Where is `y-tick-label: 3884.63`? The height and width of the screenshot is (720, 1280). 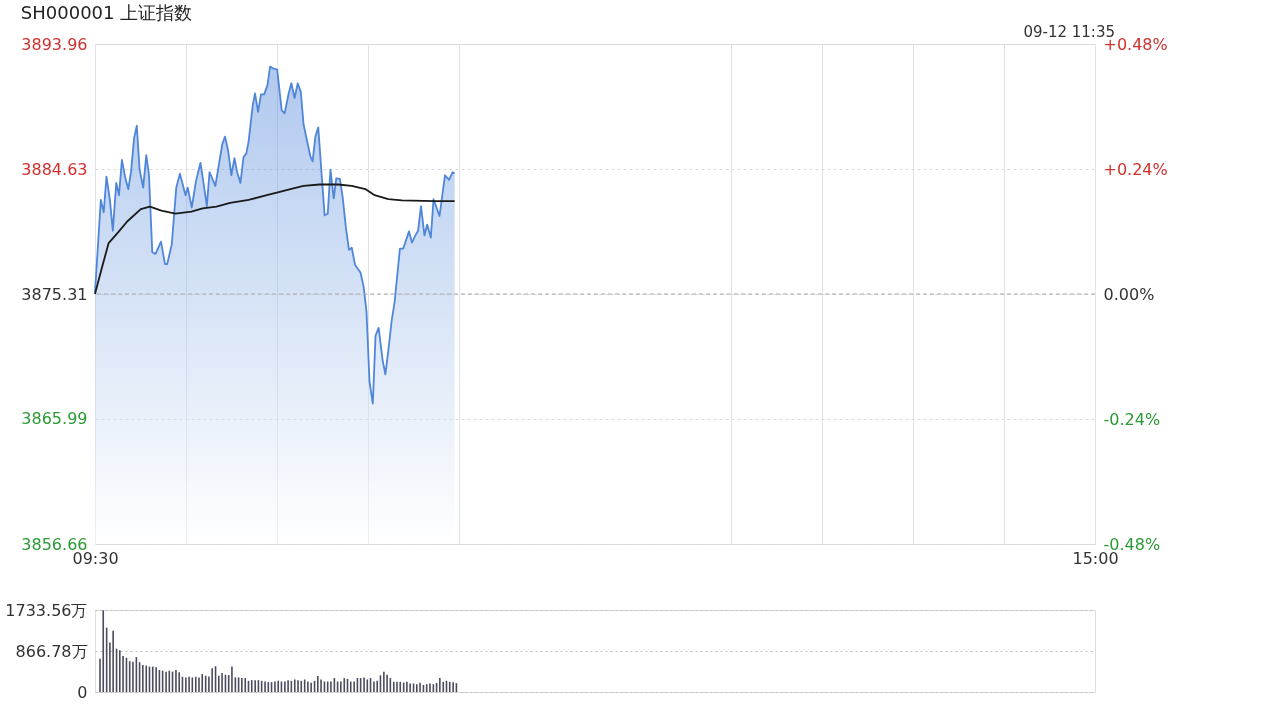
y-tick-label: 3884.63 is located at coordinates (54, 169).